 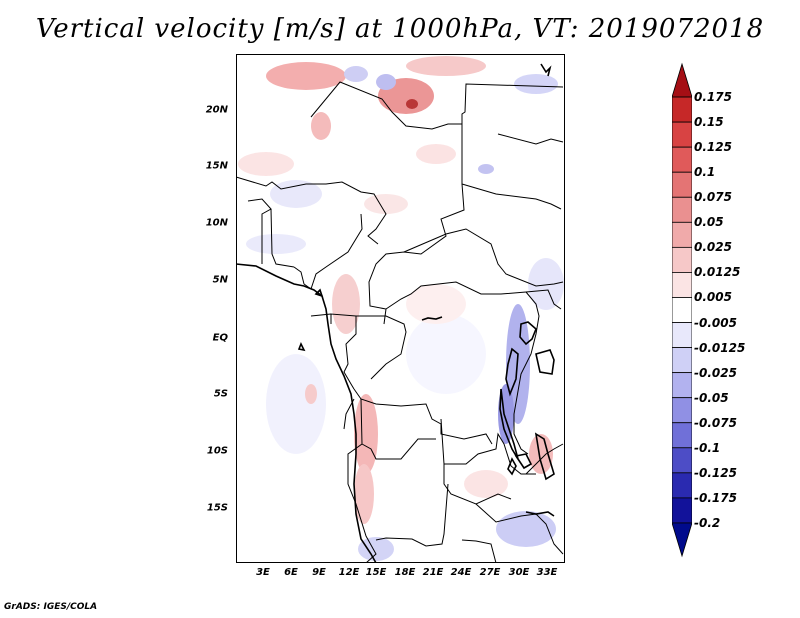 What do you see at coordinates (433, 572) in the screenshot?
I see `lon-label: 21E` at bounding box center [433, 572].